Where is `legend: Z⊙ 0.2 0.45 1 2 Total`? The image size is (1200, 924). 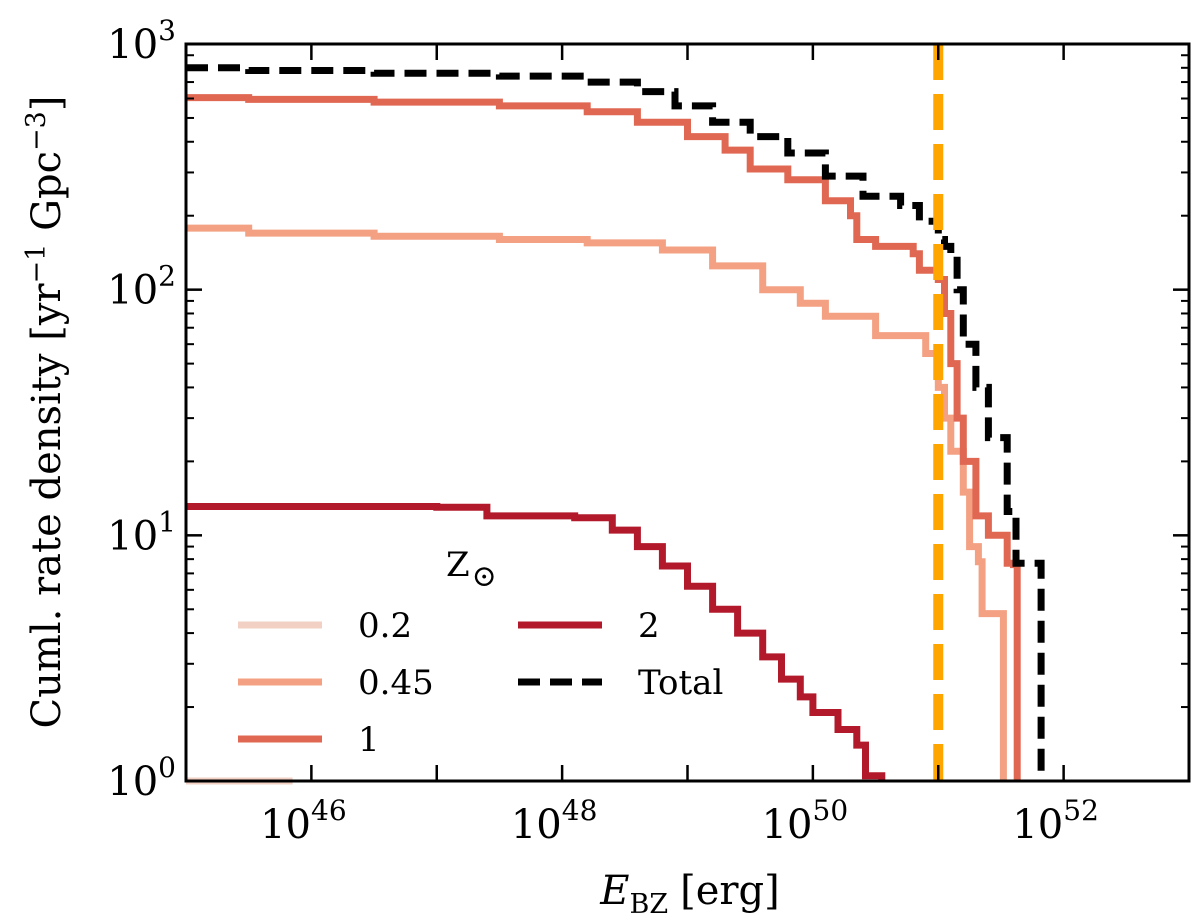 legend: Z⊙ 0.2 0.45 1 2 Total is located at coordinates (480, 652).